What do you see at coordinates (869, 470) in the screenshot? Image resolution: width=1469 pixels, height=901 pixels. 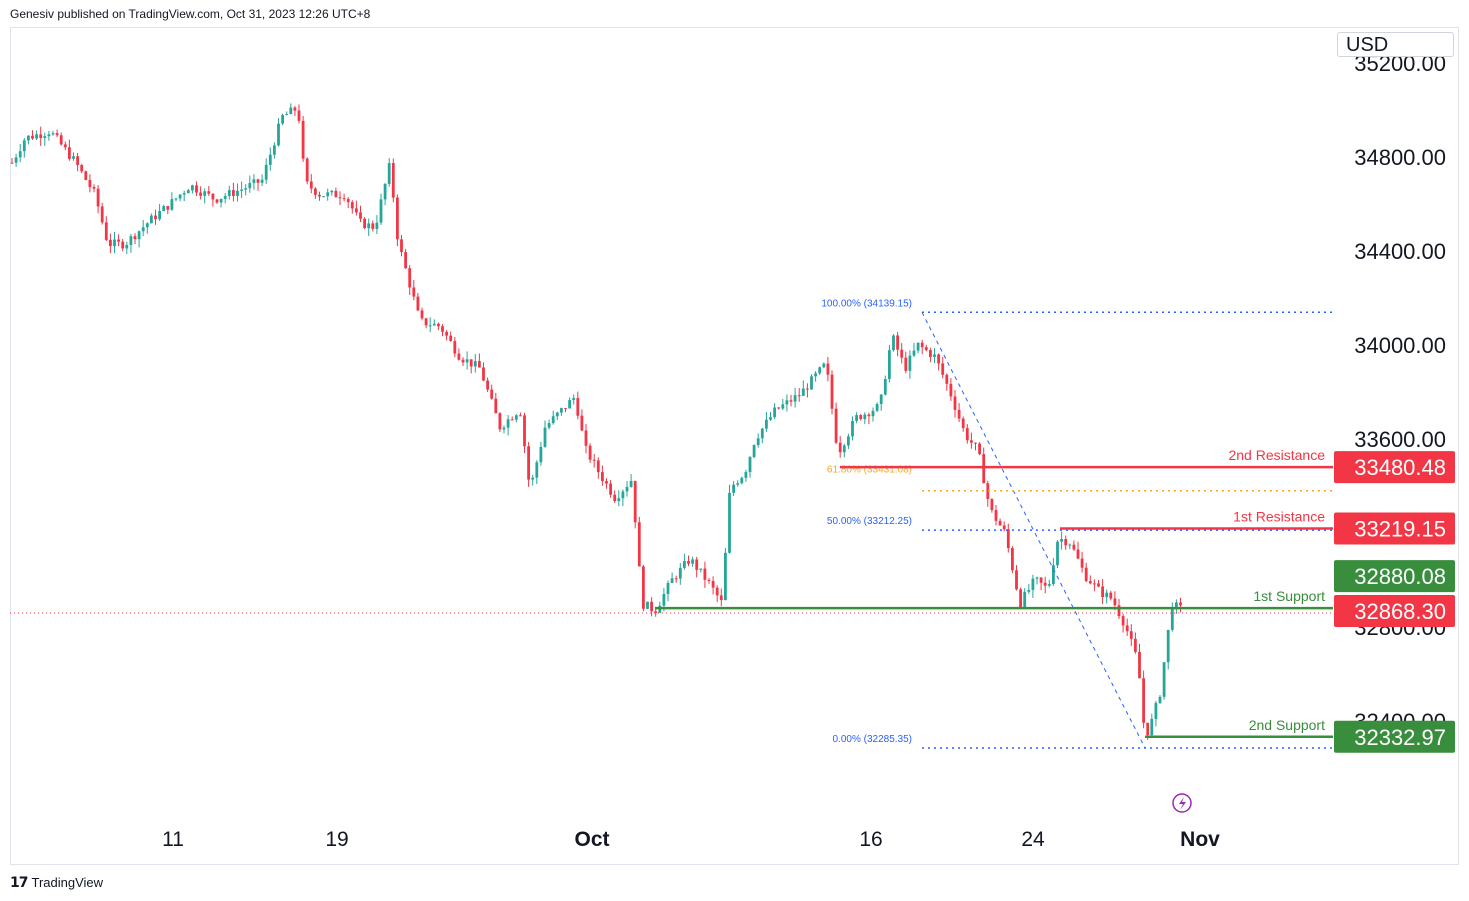 I see `fib-level-label: 61.80% (33431.08)` at bounding box center [869, 470].